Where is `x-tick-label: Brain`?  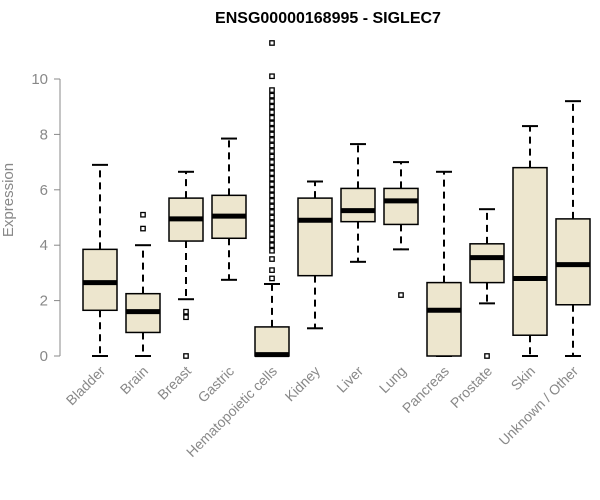 x-tick-label: Brain is located at coordinates (134, 380).